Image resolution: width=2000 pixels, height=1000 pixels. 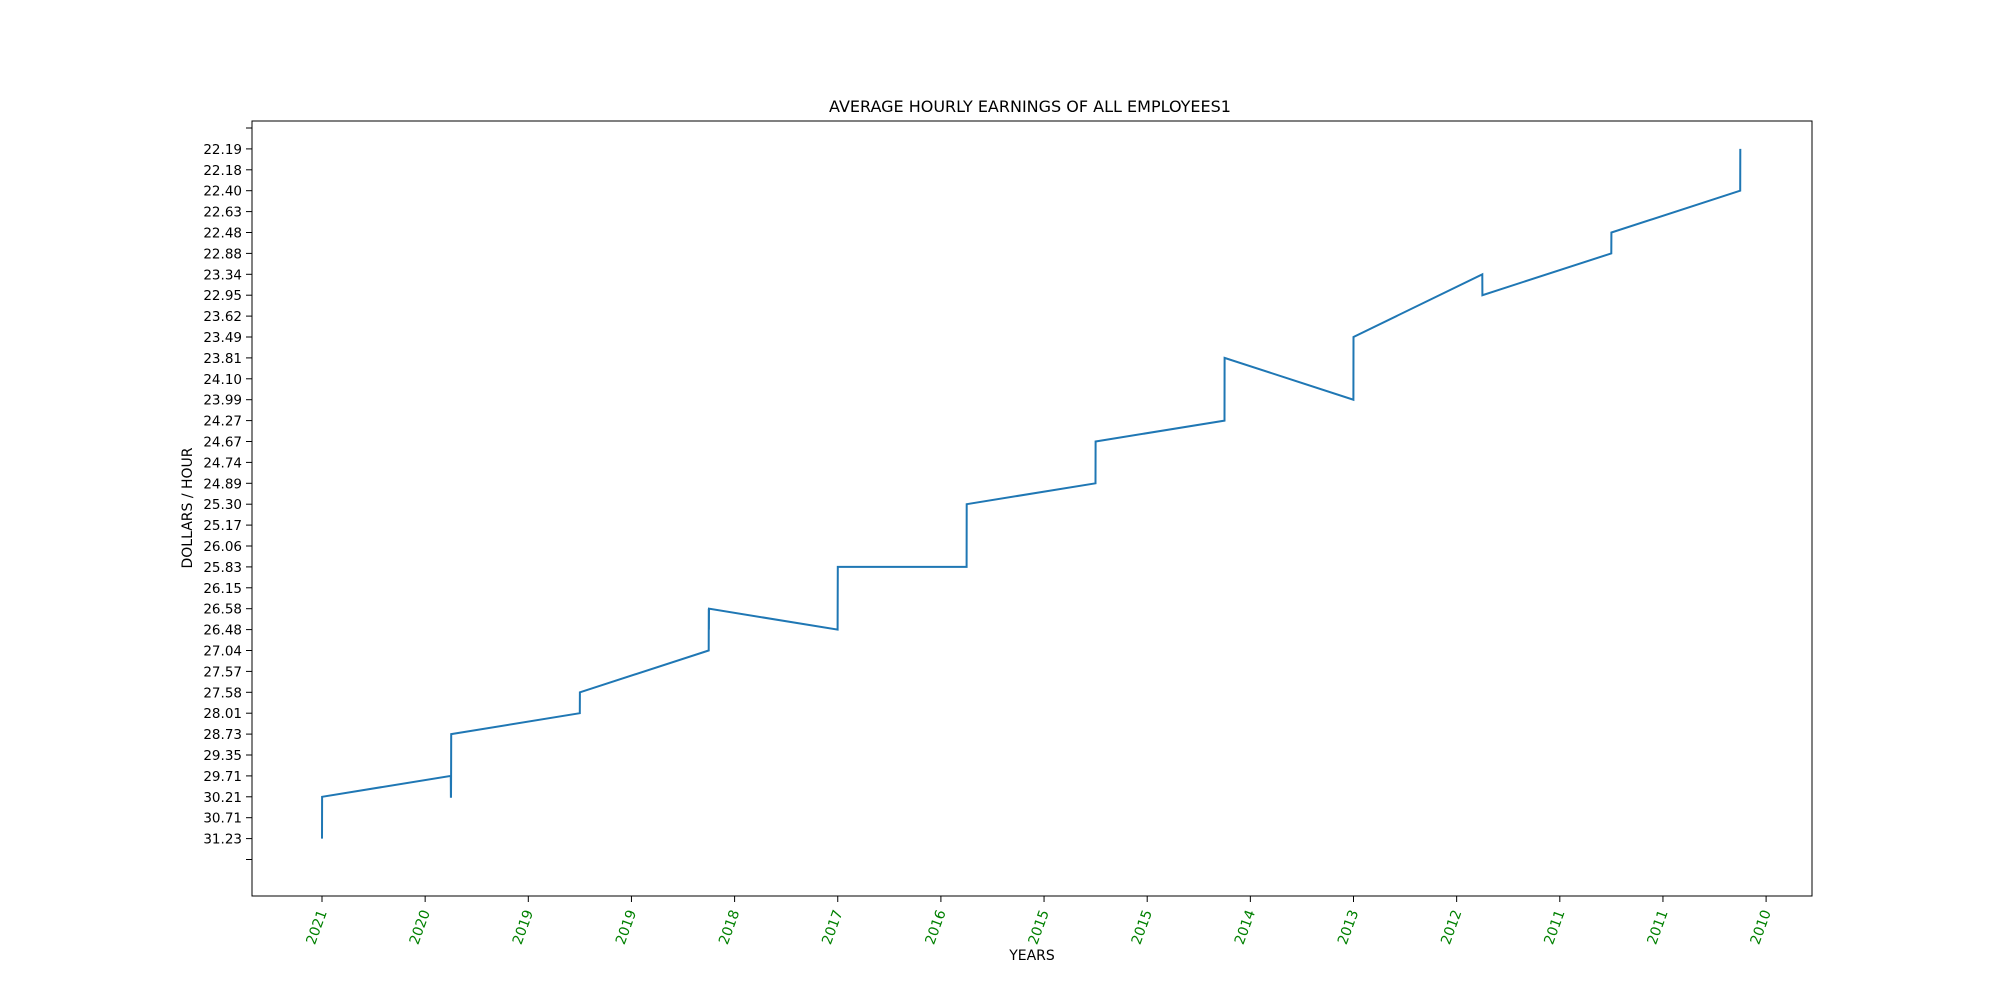 What do you see at coordinates (222, 401) in the screenshot?
I see `y-tick-label: 23.99` at bounding box center [222, 401].